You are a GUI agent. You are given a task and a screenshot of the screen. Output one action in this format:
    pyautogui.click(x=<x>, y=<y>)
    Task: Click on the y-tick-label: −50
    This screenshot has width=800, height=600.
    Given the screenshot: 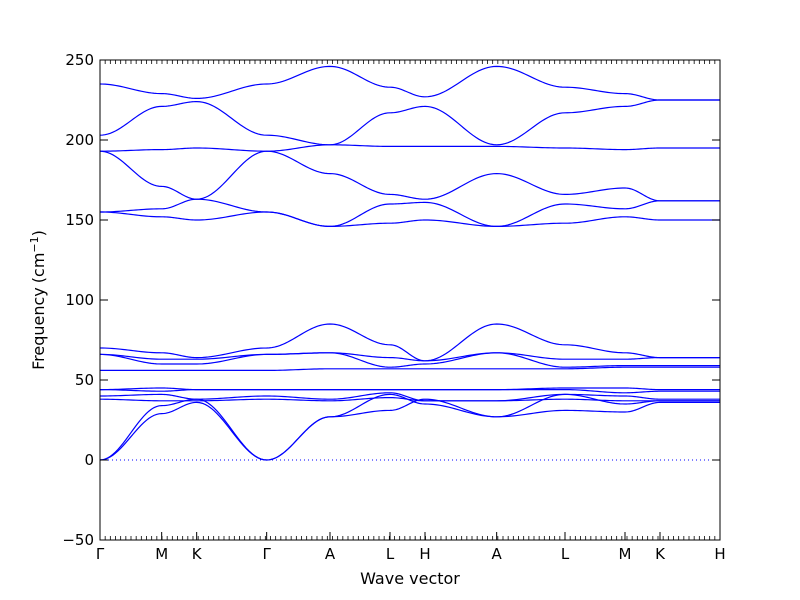 What is the action you would take?
    pyautogui.click(x=78, y=540)
    